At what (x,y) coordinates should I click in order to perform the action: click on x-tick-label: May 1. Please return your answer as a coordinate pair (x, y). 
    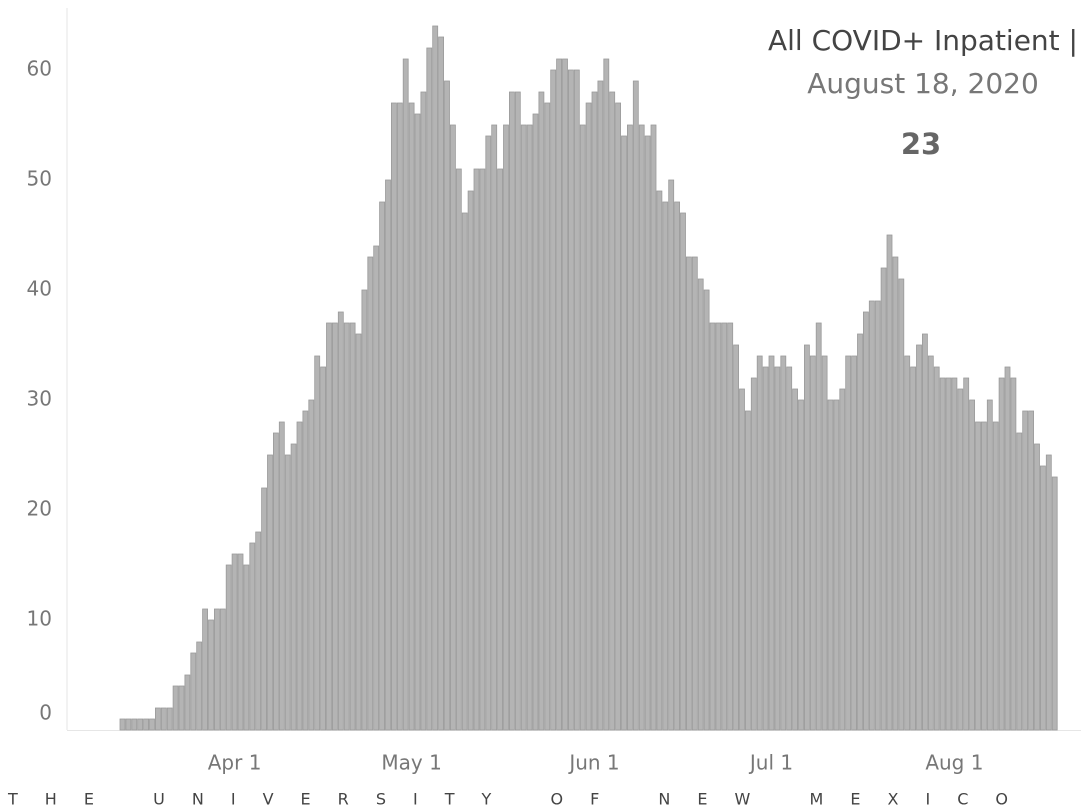
    Looking at the image, I should click on (411, 763).